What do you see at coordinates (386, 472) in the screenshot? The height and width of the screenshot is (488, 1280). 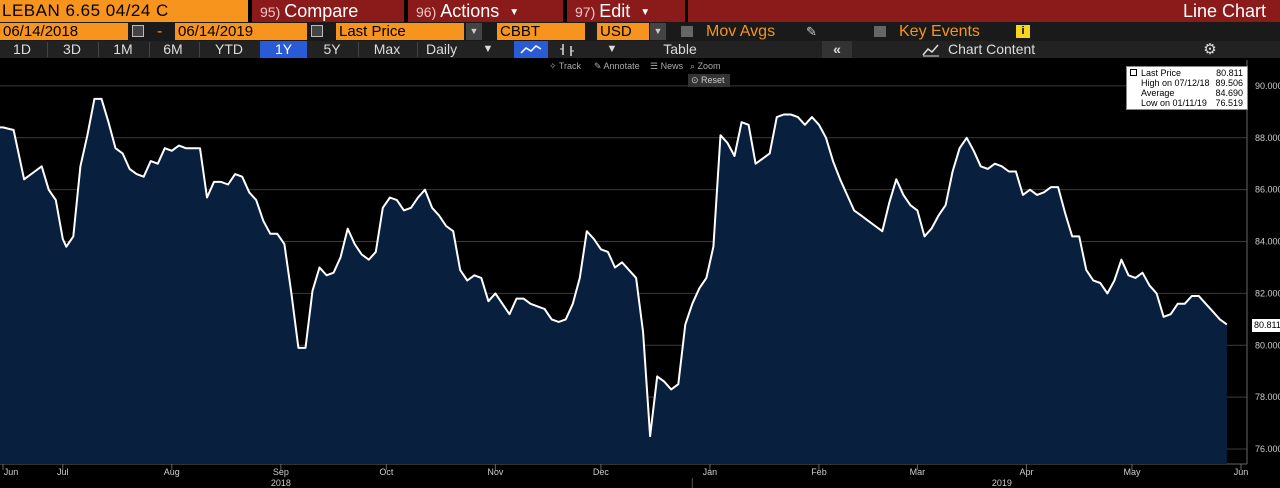 I see `x-tick-label: Oct` at bounding box center [386, 472].